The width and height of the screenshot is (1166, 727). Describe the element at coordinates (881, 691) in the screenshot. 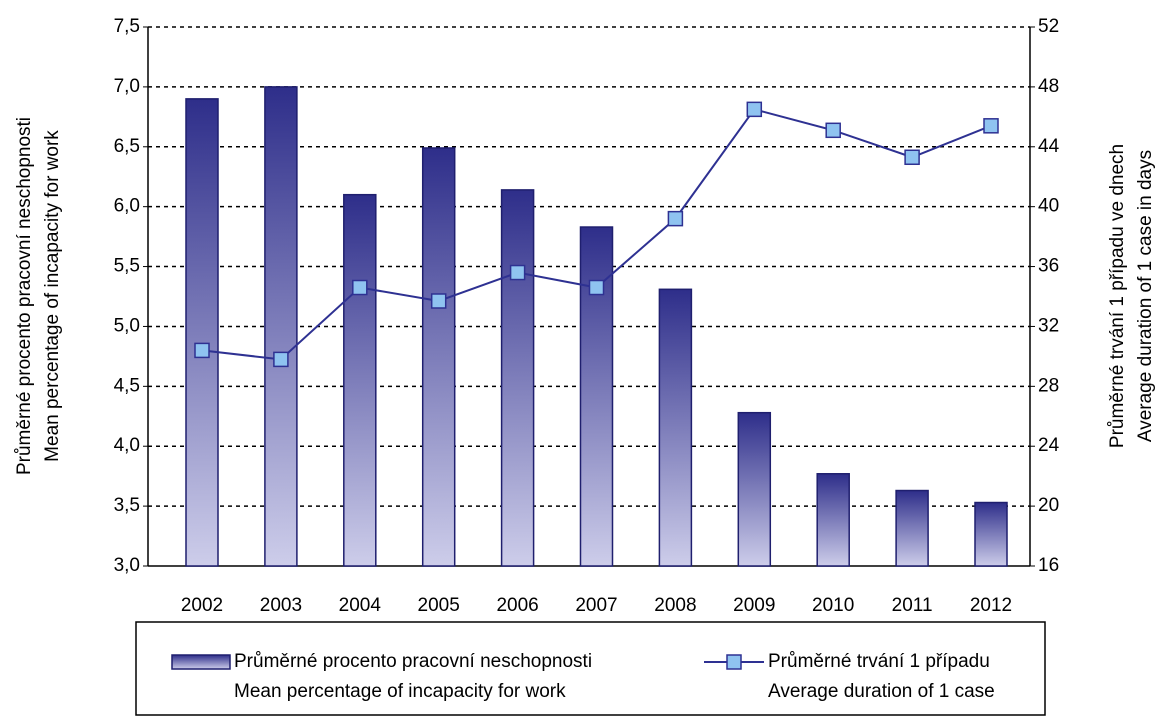

I see `legend-label: Average duration of 1 case` at that location.